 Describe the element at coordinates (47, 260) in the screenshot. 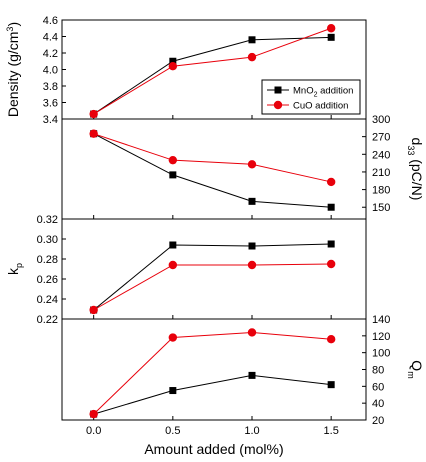

I see `y-tick-label: 0.28` at that location.